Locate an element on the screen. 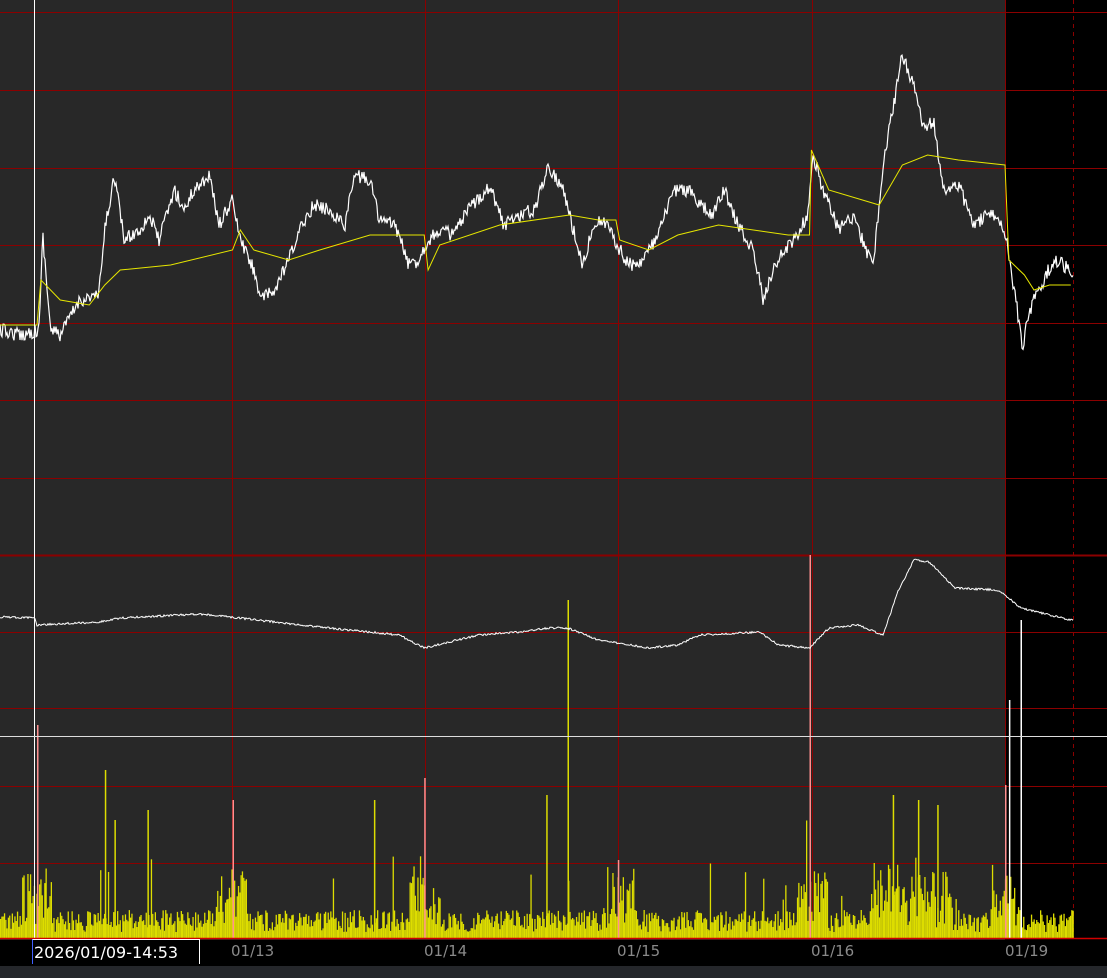 This screenshot has width=1107, height=978. volume-spike is located at coordinates (1021, 779).